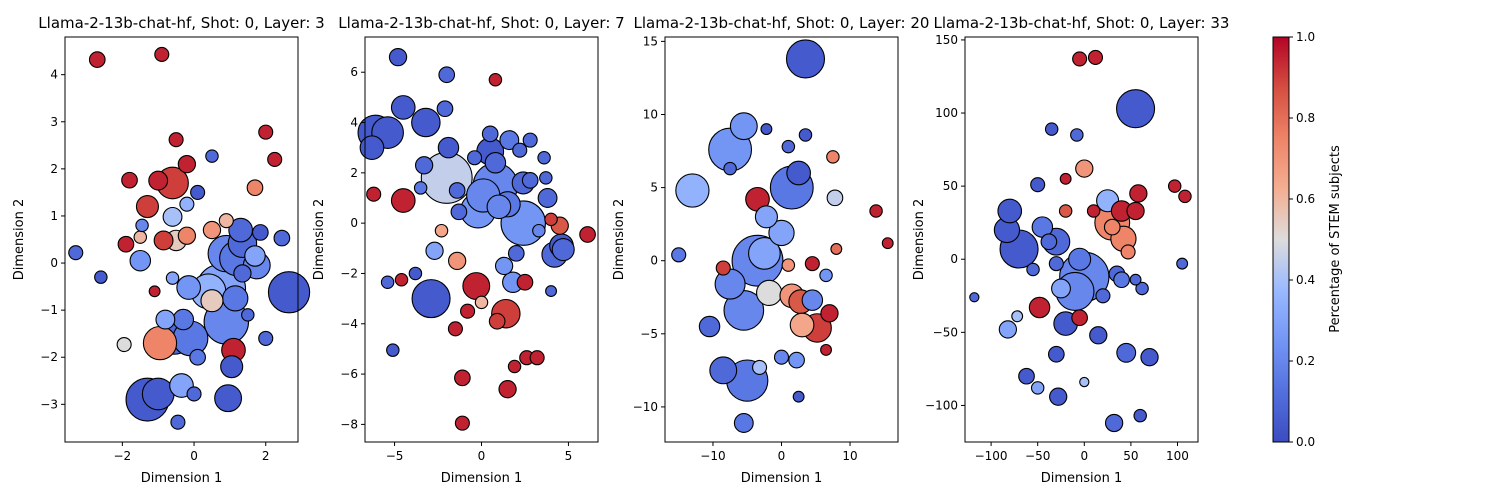 The height and width of the screenshot is (500, 1500). I want to click on y-tick-label: 10, so click(650, 114).